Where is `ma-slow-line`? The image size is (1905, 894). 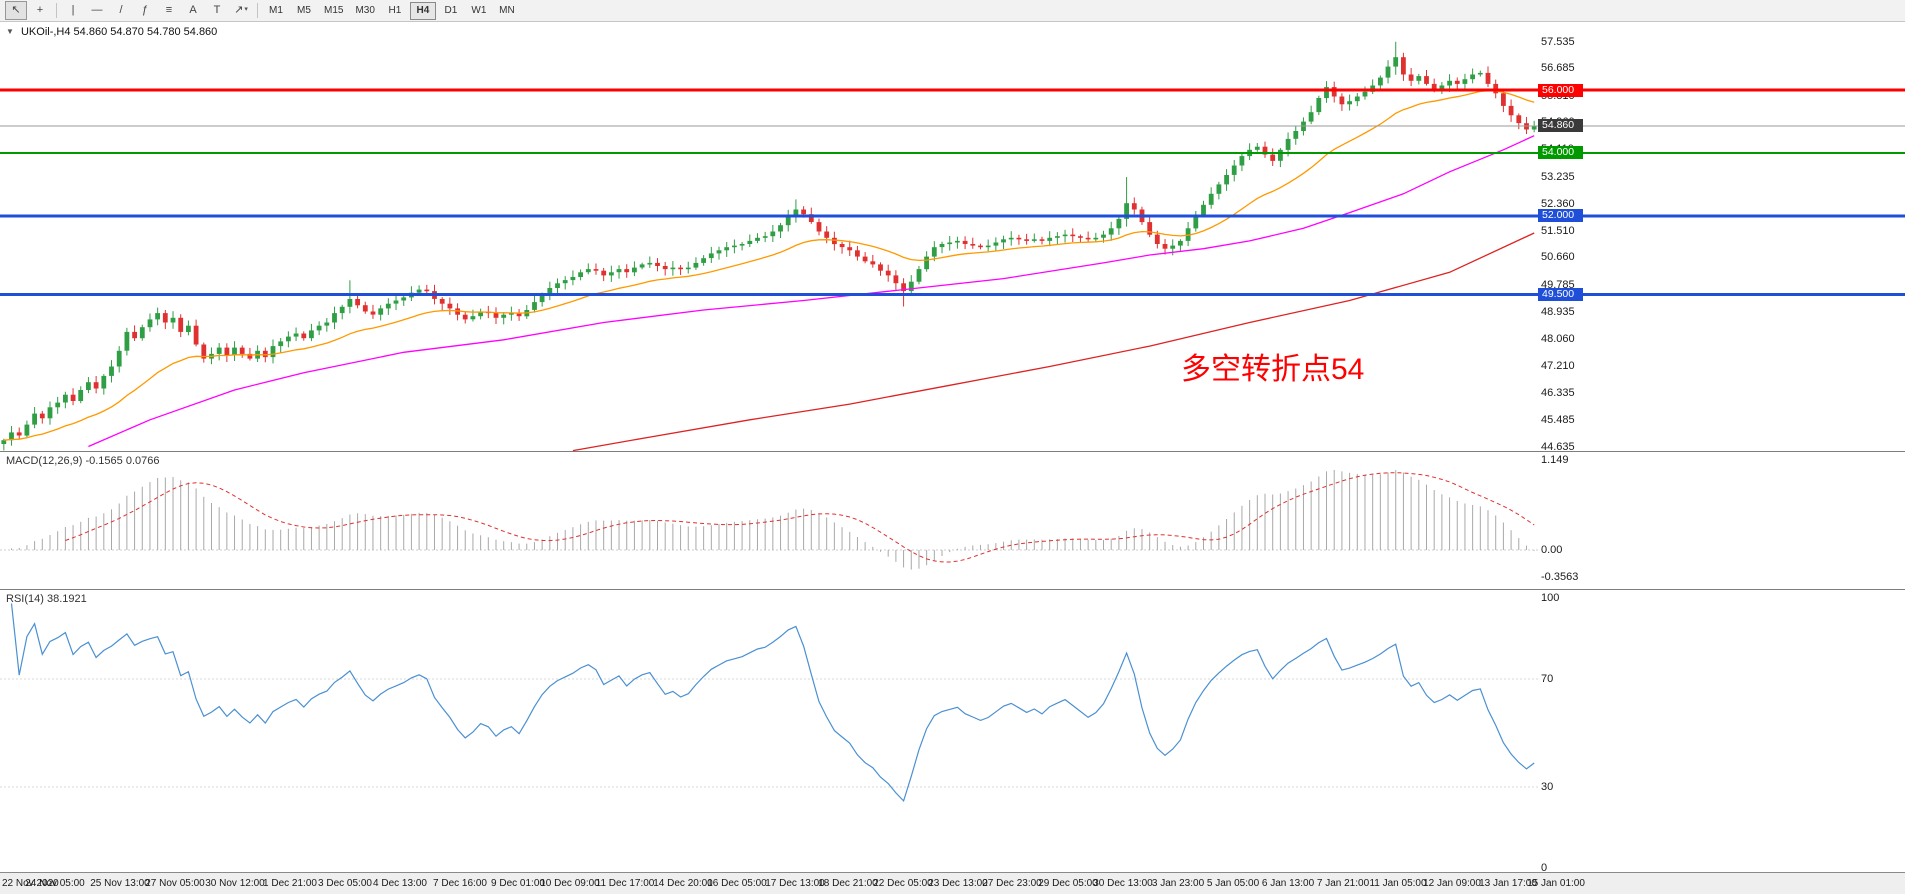
ma-slow-line is located at coordinates (1053, 342).